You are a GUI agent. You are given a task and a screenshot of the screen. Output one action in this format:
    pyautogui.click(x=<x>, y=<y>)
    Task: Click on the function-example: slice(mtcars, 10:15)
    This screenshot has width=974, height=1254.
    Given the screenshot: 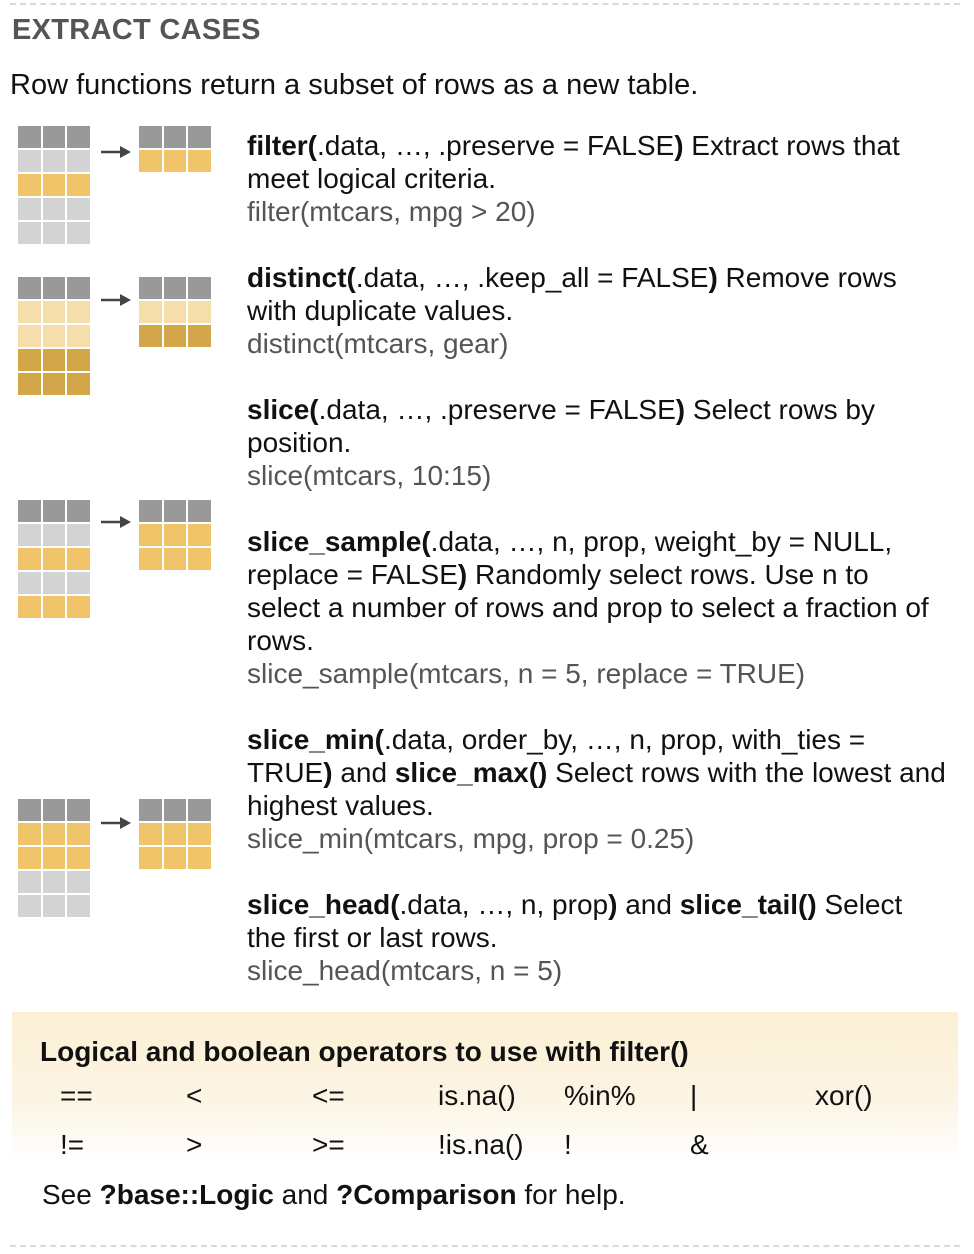 What is the action you would take?
    pyautogui.click(x=369, y=475)
    